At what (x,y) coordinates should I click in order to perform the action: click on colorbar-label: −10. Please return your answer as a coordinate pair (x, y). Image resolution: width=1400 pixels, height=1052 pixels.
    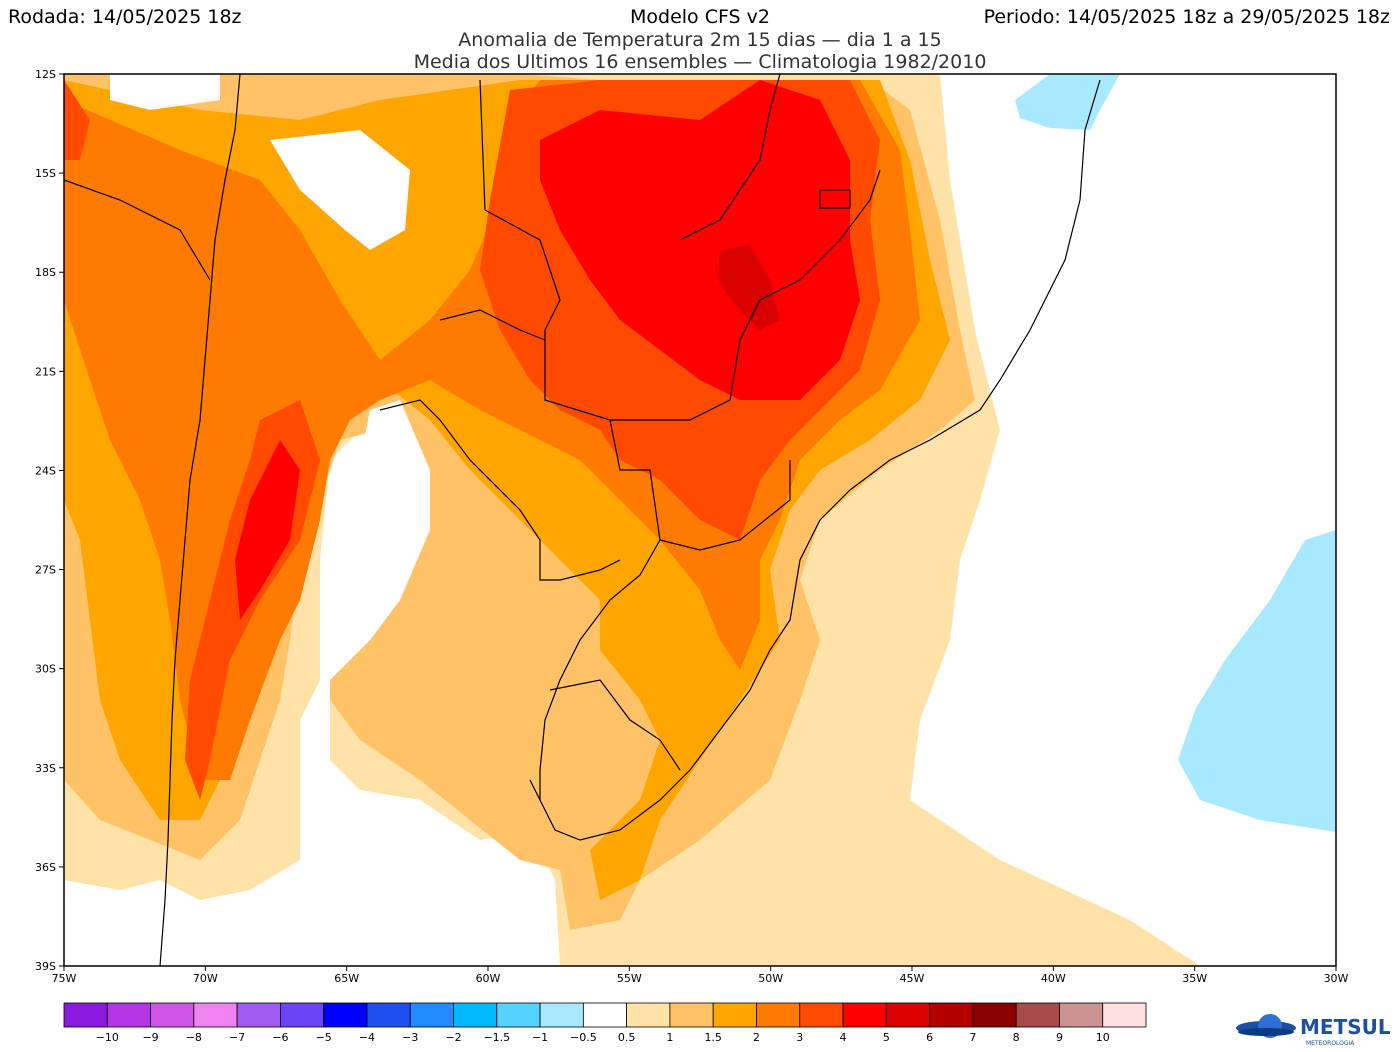
    Looking at the image, I should click on (107, 1037).